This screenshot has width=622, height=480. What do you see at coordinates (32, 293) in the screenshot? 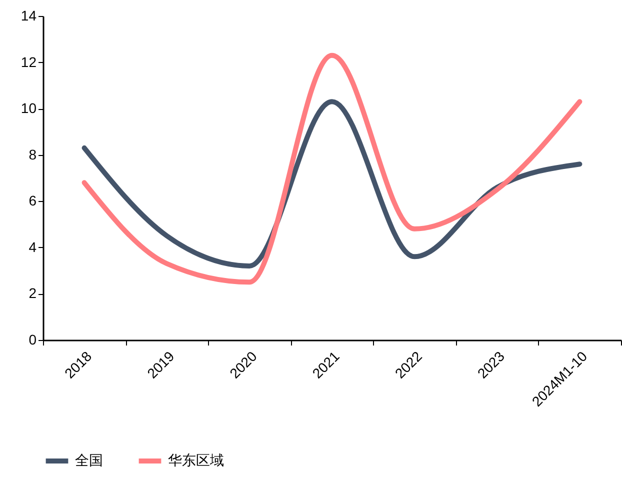
I see `y-tick-label: 2` at bounding box center [32, 293].